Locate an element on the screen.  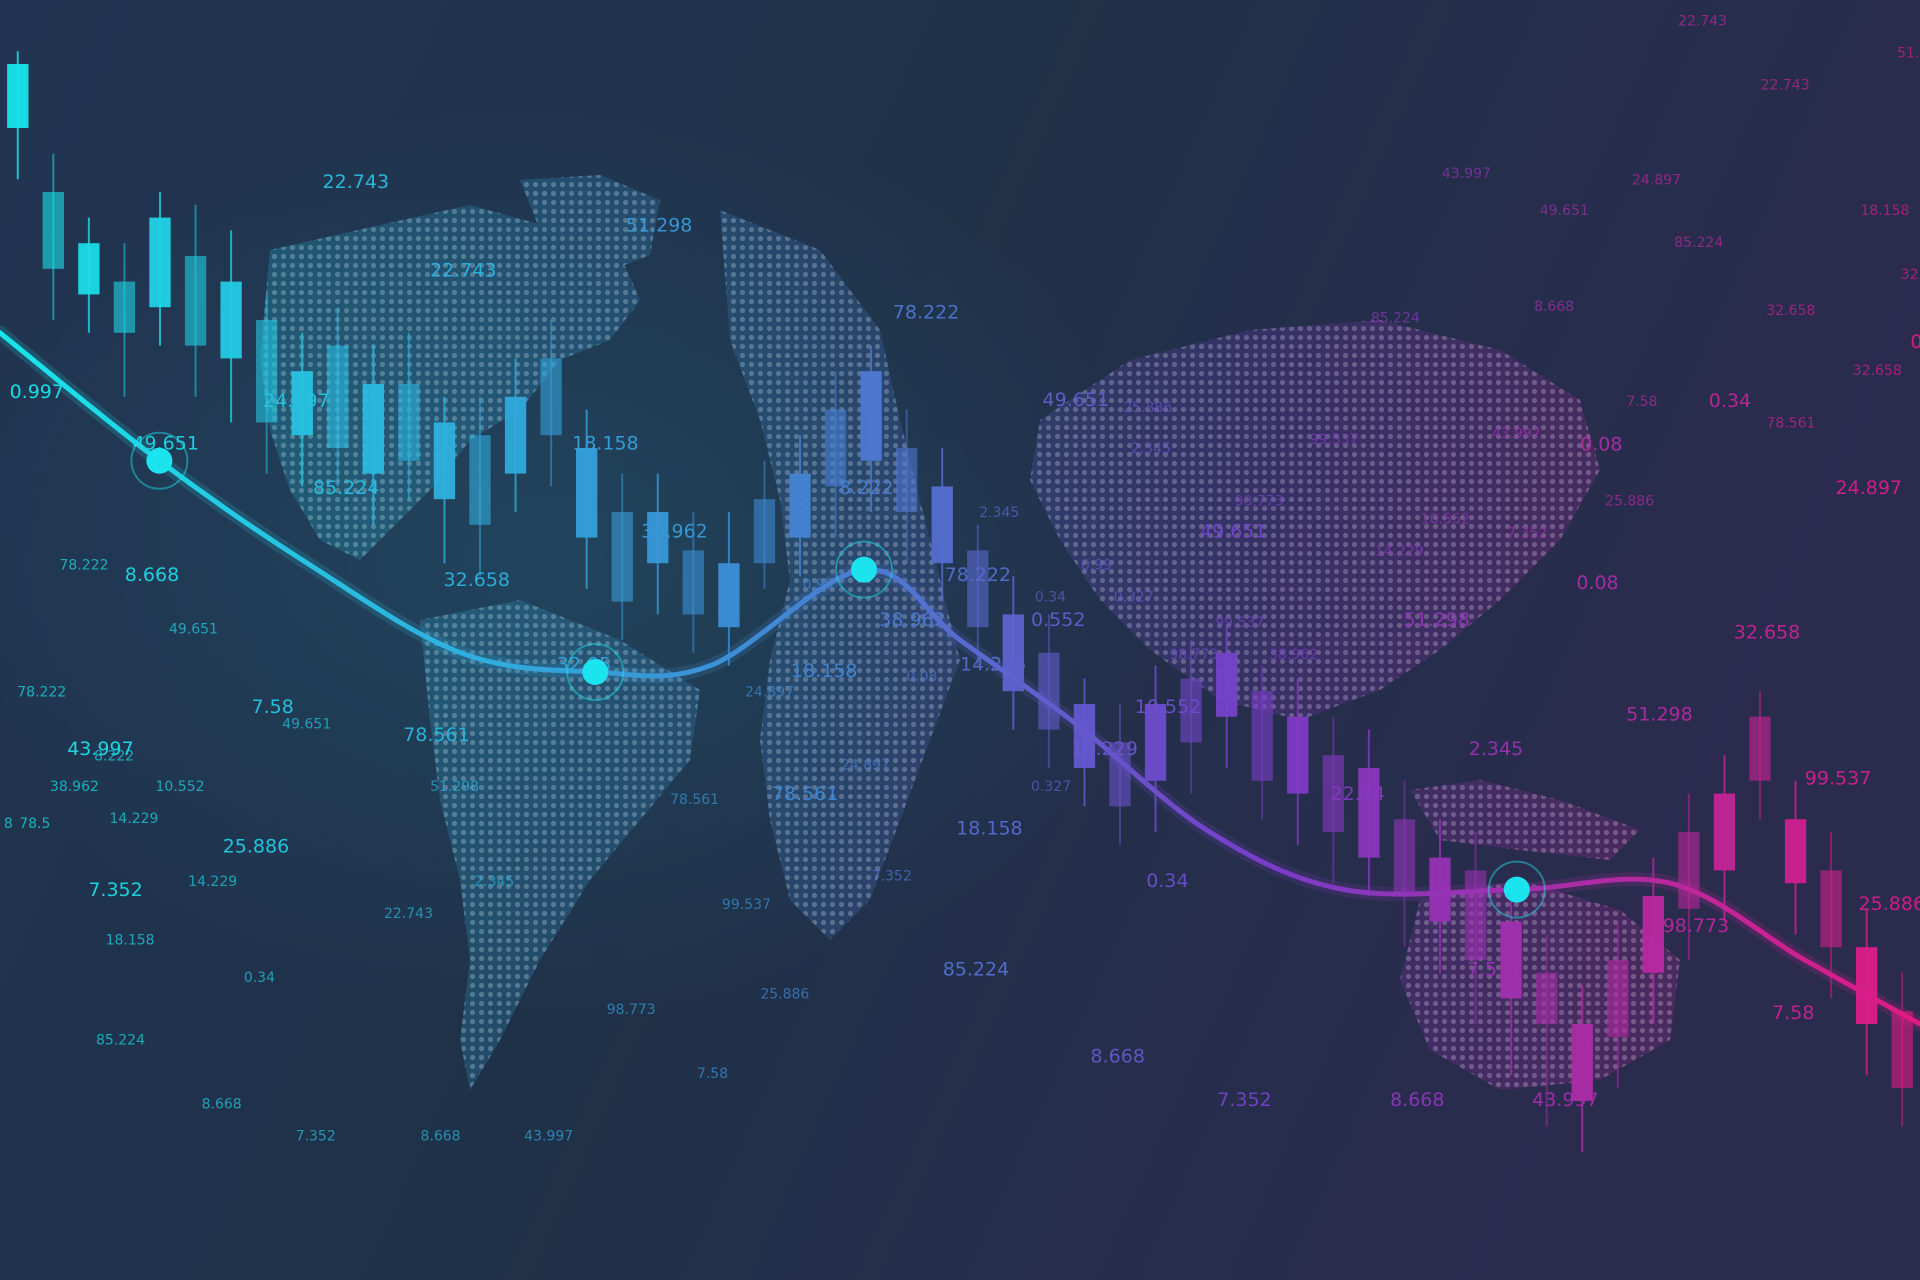
number-label: 7.5 is located at coordinates (1482, 969).